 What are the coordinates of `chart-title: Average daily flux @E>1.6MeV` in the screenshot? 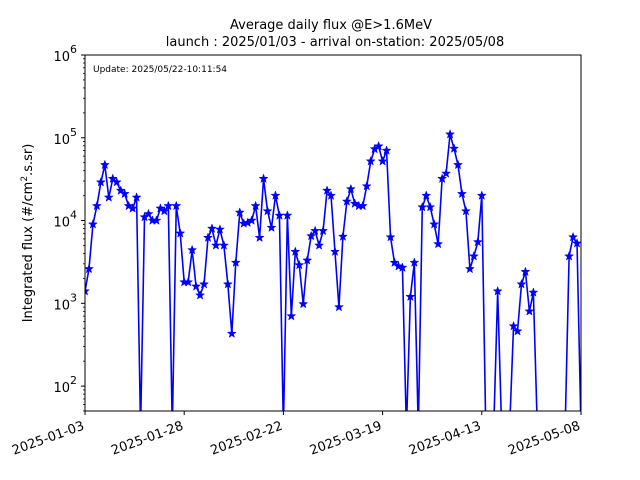 It's located at (331, 25).